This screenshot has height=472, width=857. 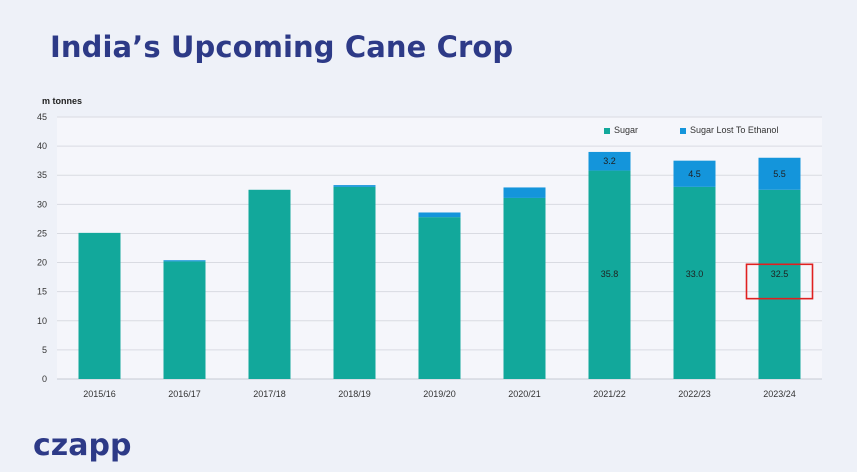 What do you see at coordinates (42, 263) in the screenshot?
I see `y-tick-label: 20` at bounding box center [42, 263].